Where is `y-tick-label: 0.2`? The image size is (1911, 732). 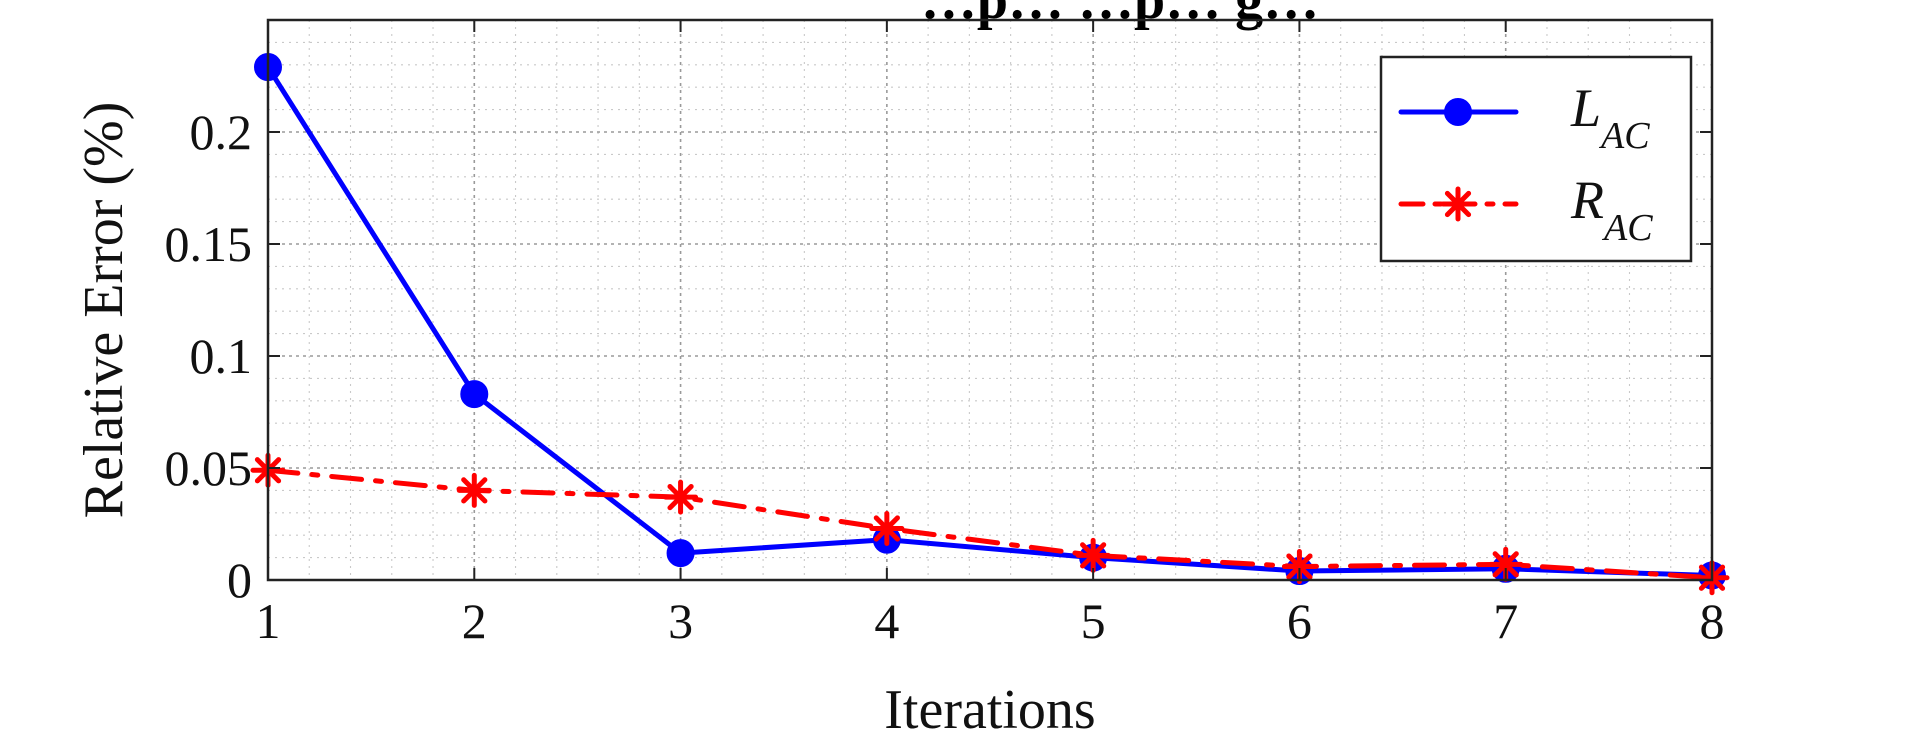
y-tick-label: 0.2 is located at coordinates (221, 132).